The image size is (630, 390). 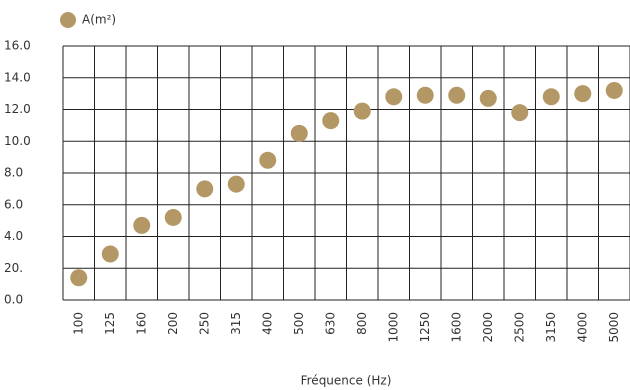 What do you see at coordinates (204, 323) in the screenshot?
I see `x-tick-label: 250` at bounding box center [204, 323].